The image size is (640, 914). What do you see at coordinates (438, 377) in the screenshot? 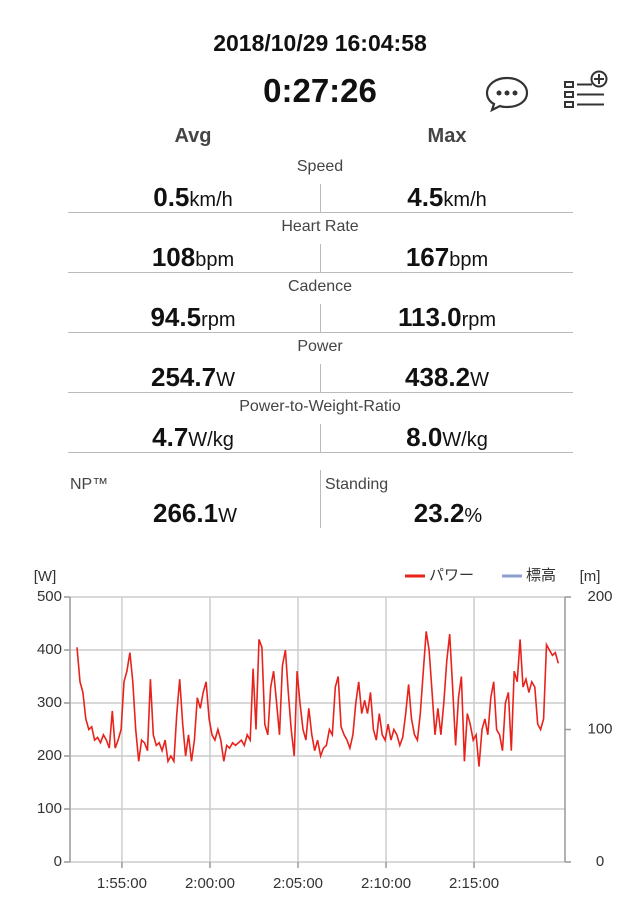
I see `stat-value: 438.2` at bounding box center [438, 377].